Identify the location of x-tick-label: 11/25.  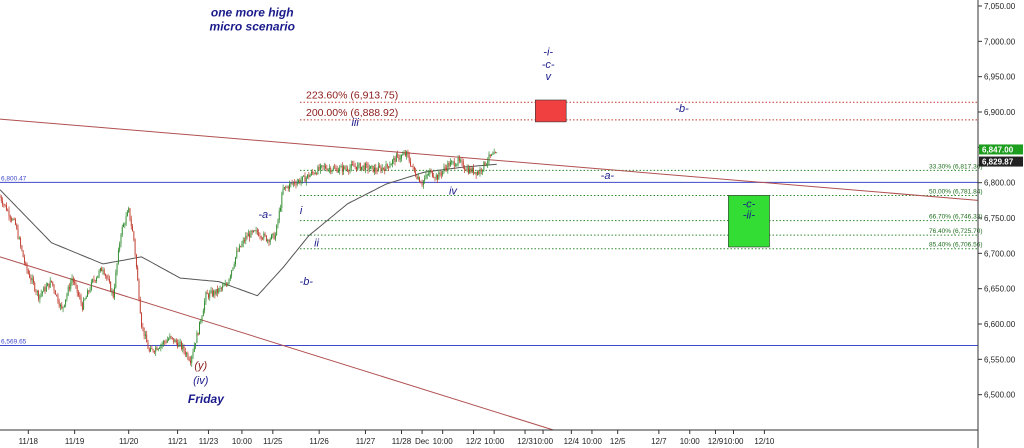
(273, 441).